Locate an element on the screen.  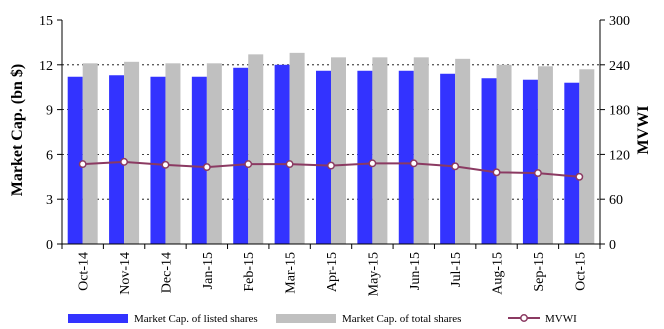
x-tick-label: Nov-14 is located at coordinates (125, 273).